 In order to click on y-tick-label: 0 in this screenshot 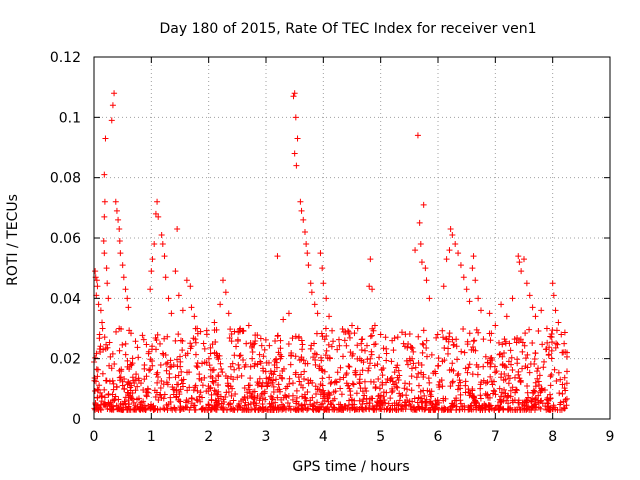, I will do `click(76, 420)`.